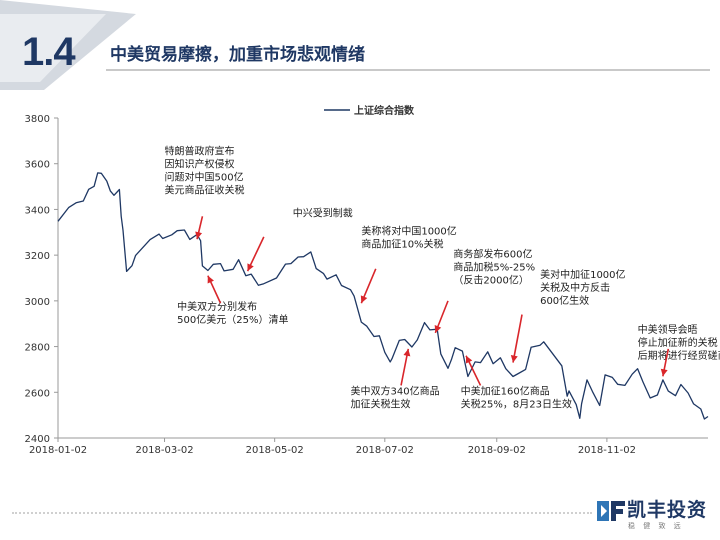  Describe the element at coordinates (607, 450) in the screenshot. I see `x-tick-label: 2018-11-02` at that location.